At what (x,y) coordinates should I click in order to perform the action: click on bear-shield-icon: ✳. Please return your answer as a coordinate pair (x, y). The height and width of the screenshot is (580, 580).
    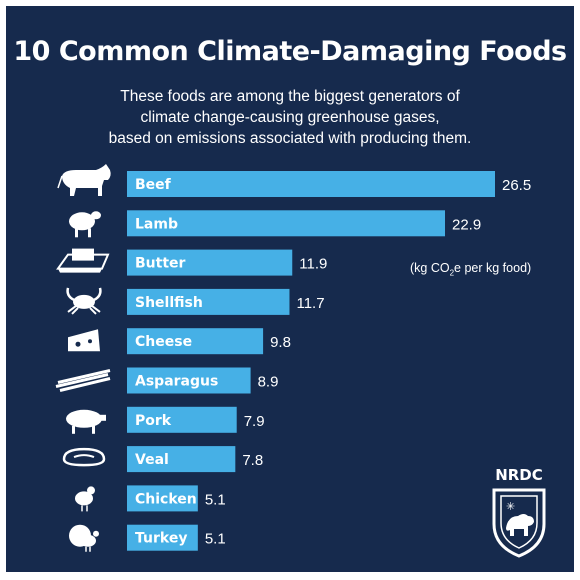
    Looking at the image, I should click on (519, 523).